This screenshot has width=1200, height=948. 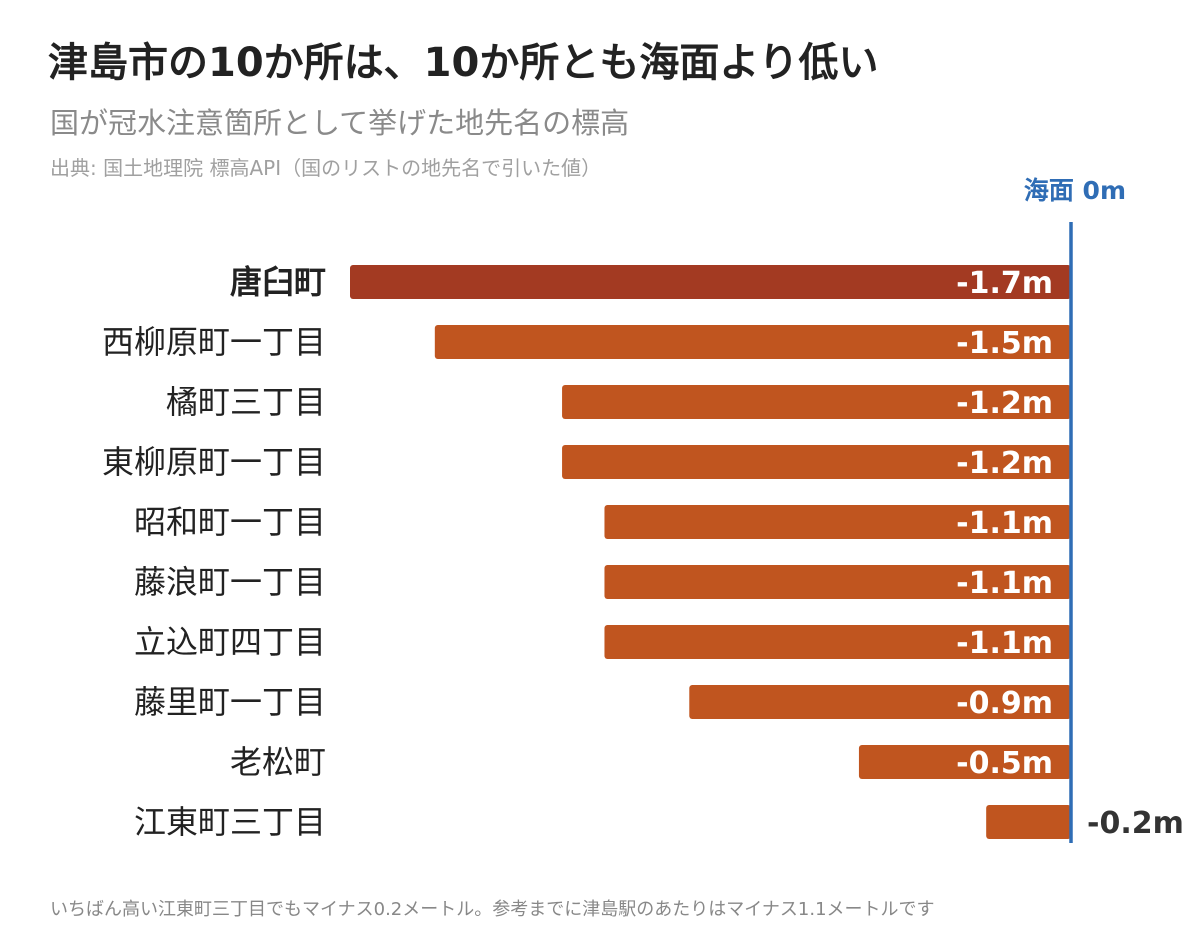 What do you see at coordinates (230, 822) in the screenshot?
I see `category-label-10: 江東町三丁目` at bounding box center [230, 822].